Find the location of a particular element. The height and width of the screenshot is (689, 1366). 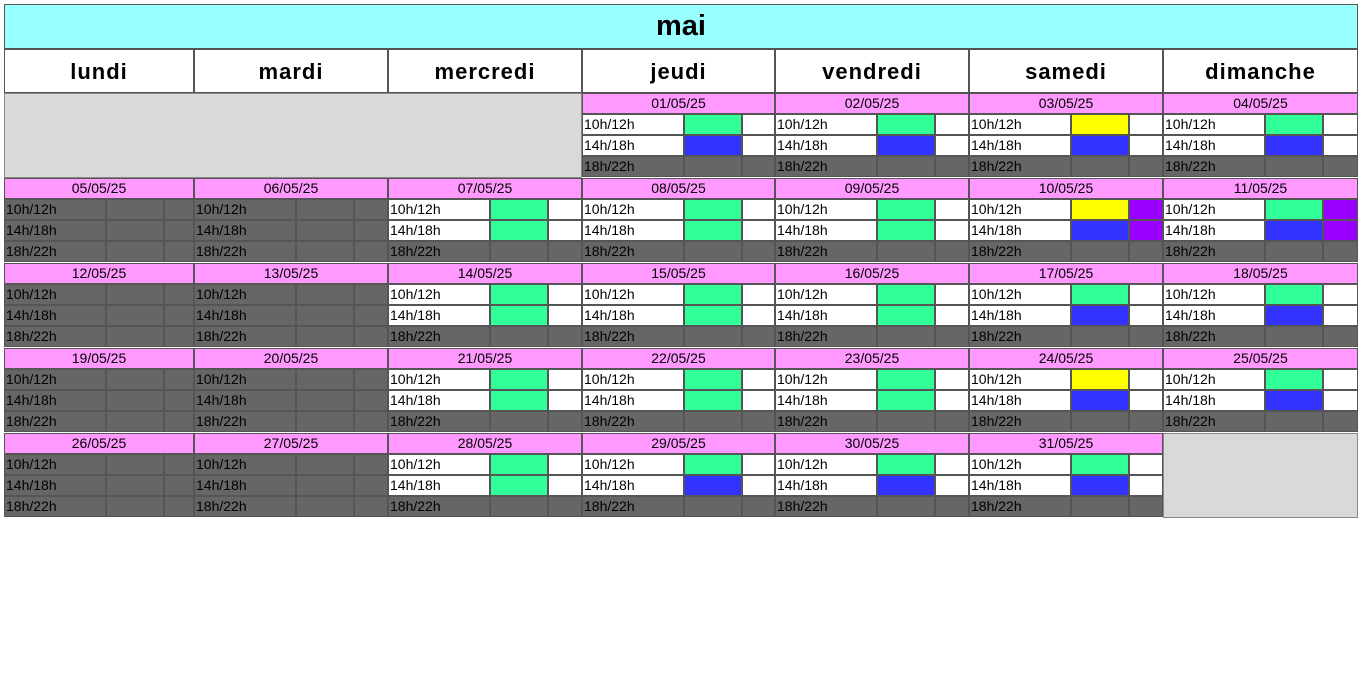

slot-status-yellow is located at coordinates (1100, 379).